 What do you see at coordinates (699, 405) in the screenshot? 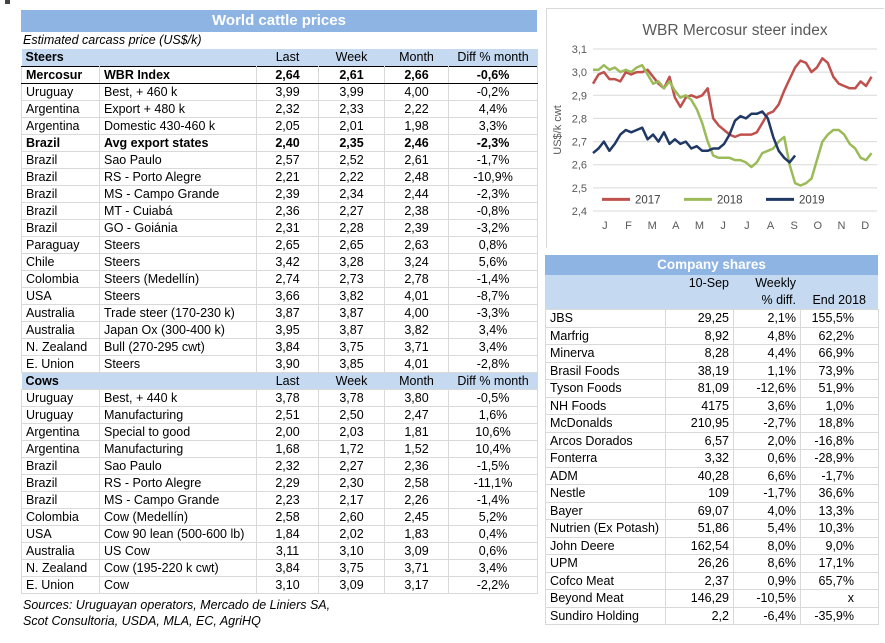
I see `company-price-cell: 4175` at bounding box center [699, 405].